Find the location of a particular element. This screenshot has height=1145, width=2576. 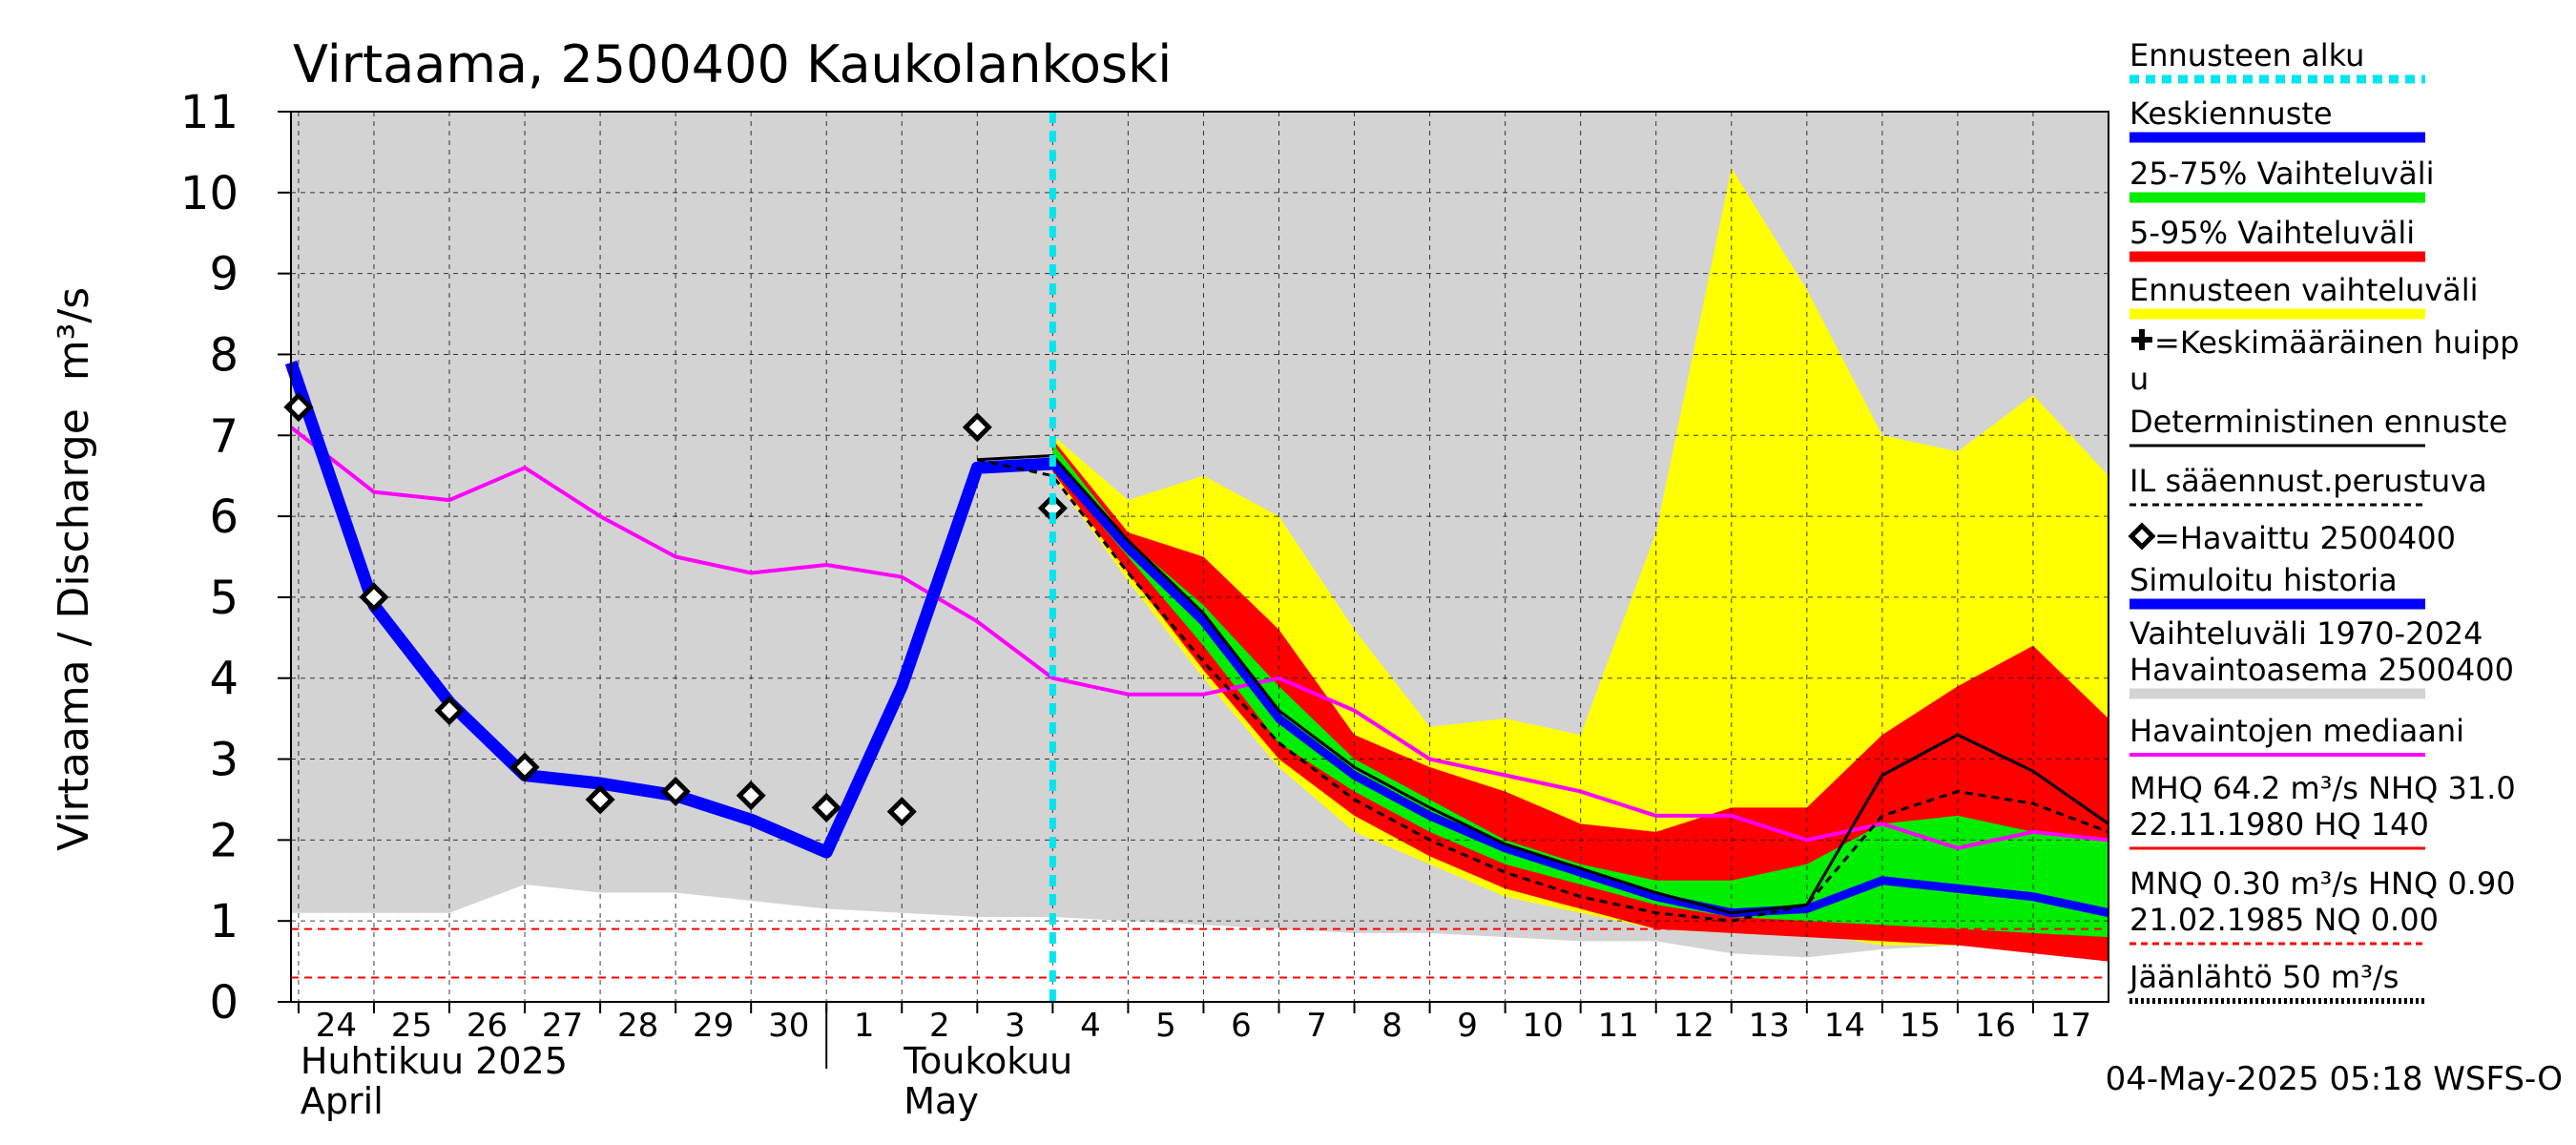

x-tick-label: 27 is located at coordinates (562, 1026).